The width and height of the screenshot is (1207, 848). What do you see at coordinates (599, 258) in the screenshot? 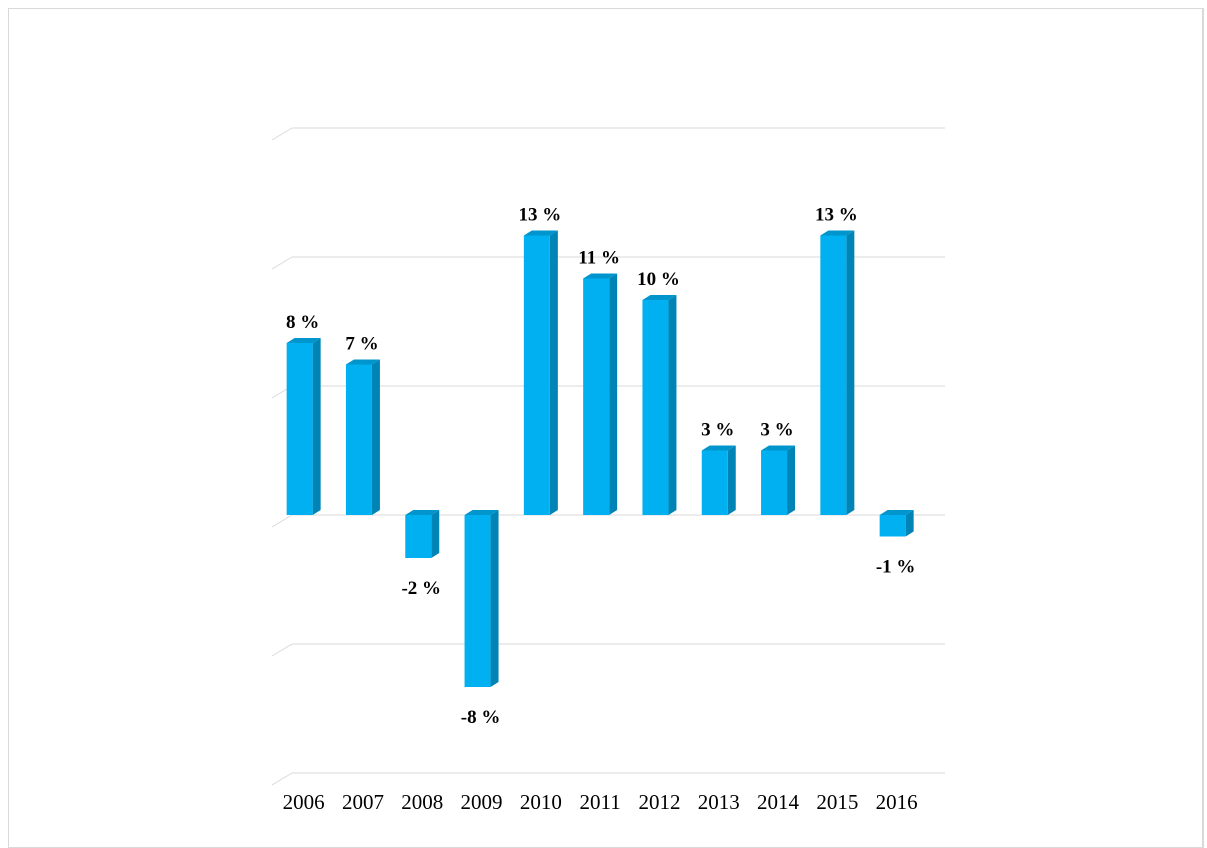
I see `data-label-2011: 11 %` at bounding box center [599, 258].